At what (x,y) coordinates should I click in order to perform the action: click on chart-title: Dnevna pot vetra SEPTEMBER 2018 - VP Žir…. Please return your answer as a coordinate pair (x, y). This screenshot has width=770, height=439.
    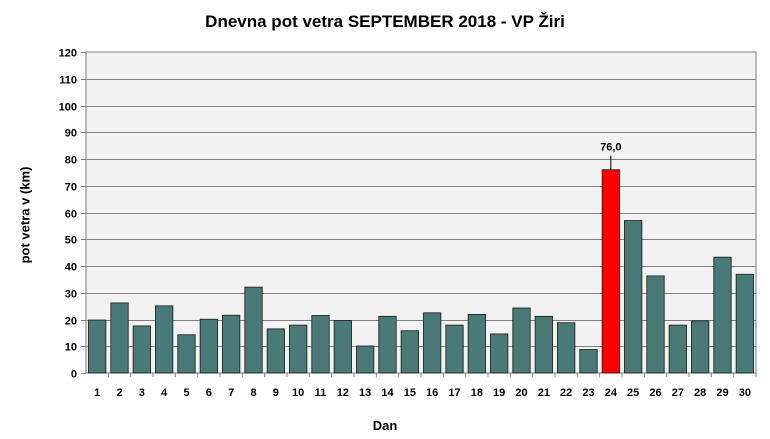
    Looking at the image, I should click on (385, 21).